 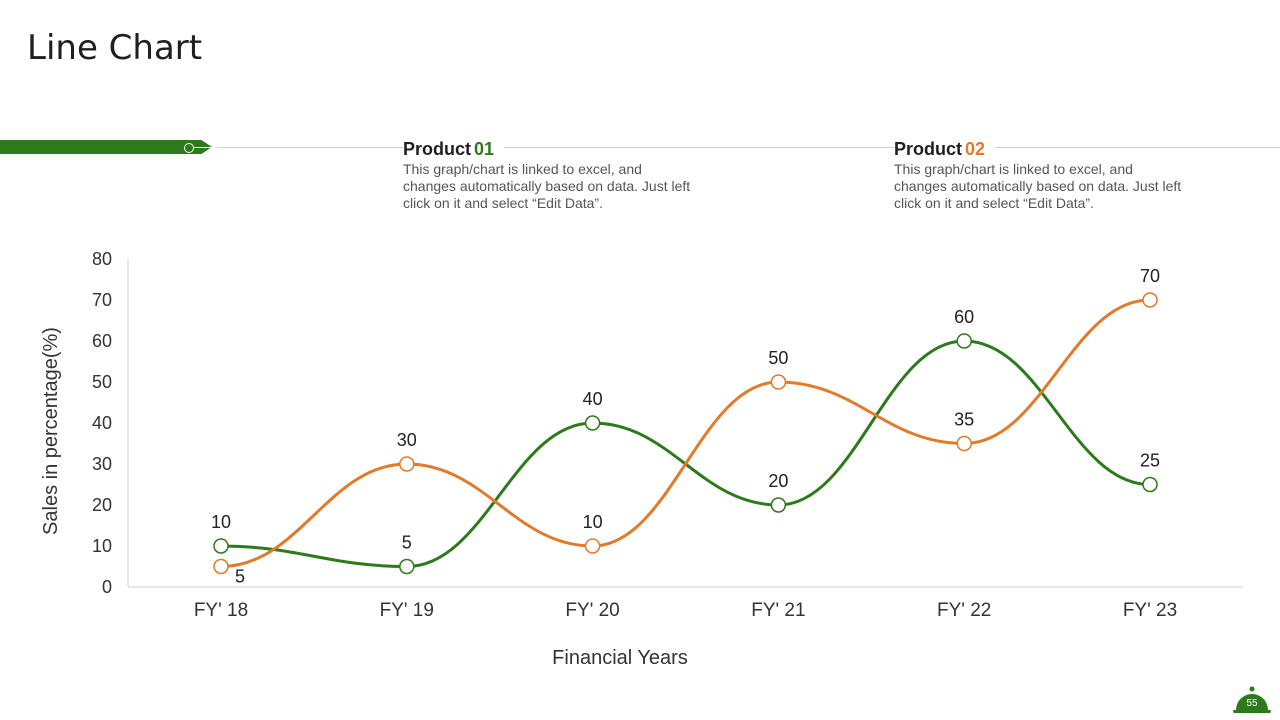 I want to click on product-02-heading: Product 02, so click(x=945, y=149).